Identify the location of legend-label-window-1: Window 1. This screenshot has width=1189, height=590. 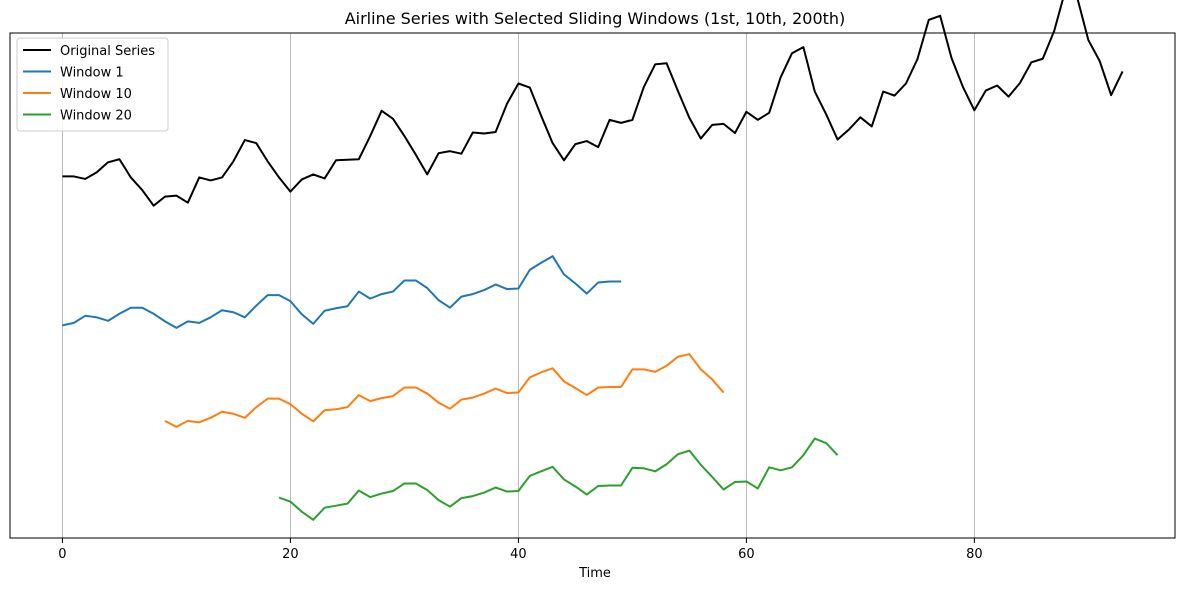
(92, 73).